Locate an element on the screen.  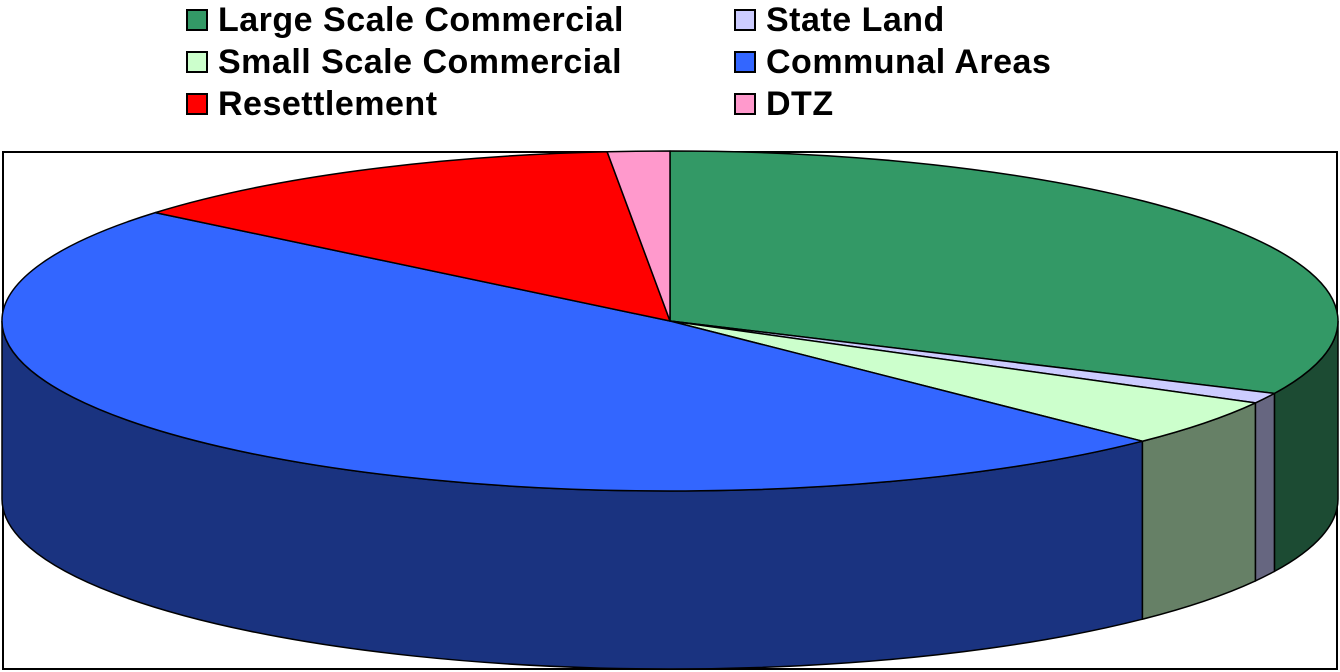
legend-item-large-scale-commercial: Large Scale Commercial is located at coordinates (405, 20).